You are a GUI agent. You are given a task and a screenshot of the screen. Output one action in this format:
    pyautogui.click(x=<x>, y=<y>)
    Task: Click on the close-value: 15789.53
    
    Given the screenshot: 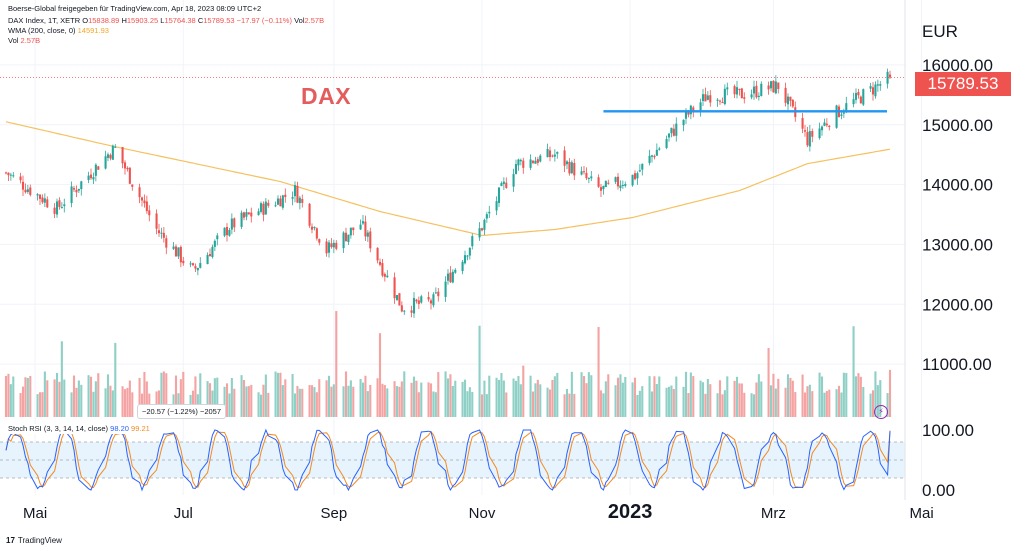 What is the action you would take?
    pyautogui.click(x=219, y=20)
    